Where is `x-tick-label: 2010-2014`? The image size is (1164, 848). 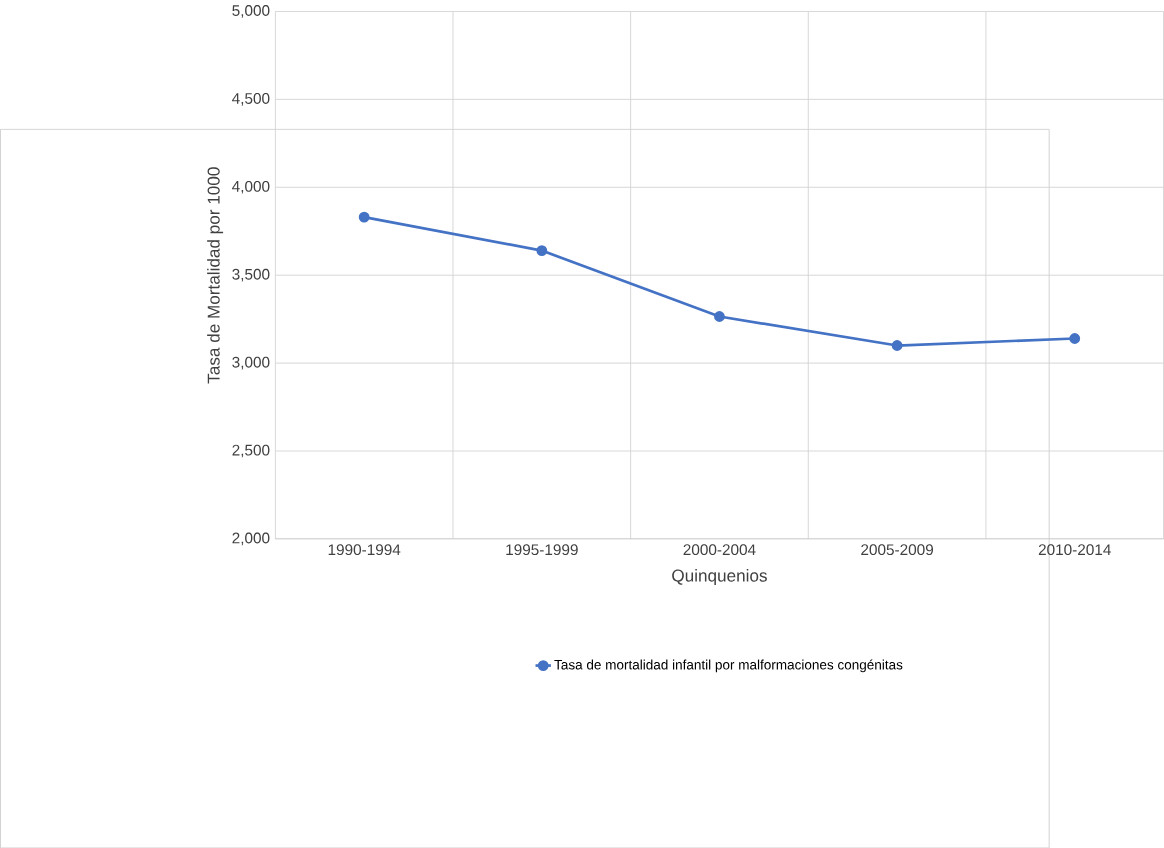 x-tick-label: 2010-2014 is located at coordinates (1074, 549).